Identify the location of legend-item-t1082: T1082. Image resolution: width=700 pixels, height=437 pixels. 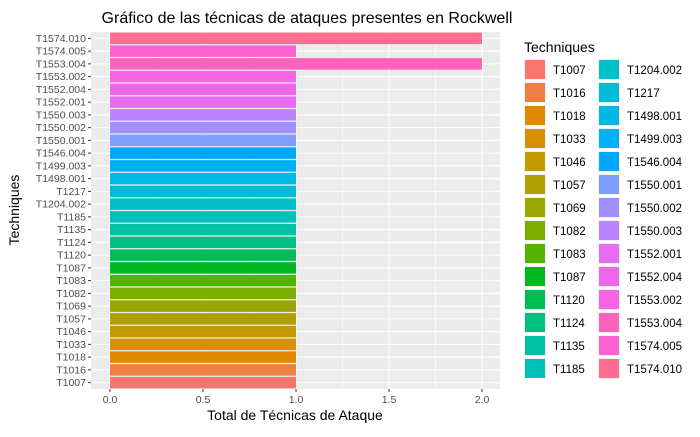
(555, 230).